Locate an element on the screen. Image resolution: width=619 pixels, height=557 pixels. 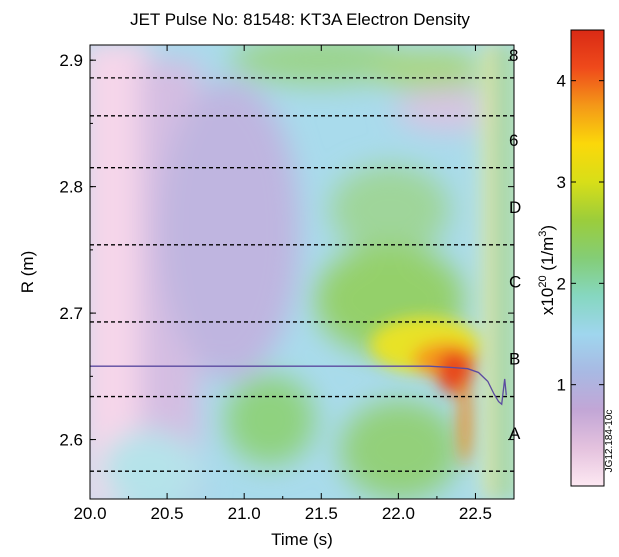
region-label: B is located at coordinates (514, 359).